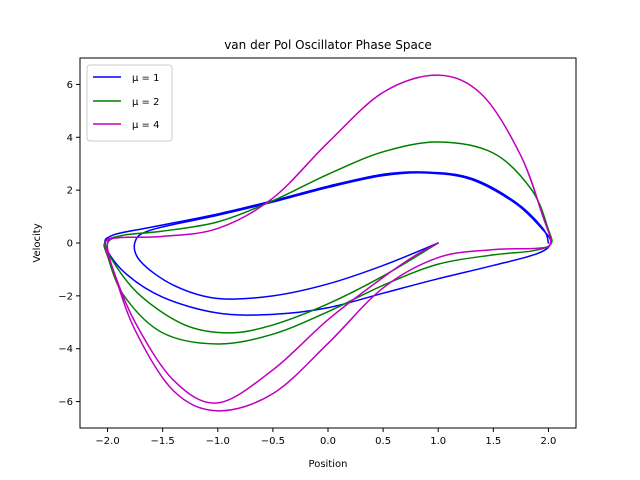  Describe the element at coordinates (107, 441) in the screenshot. I see `x-tick-label: −2.0` at that location.